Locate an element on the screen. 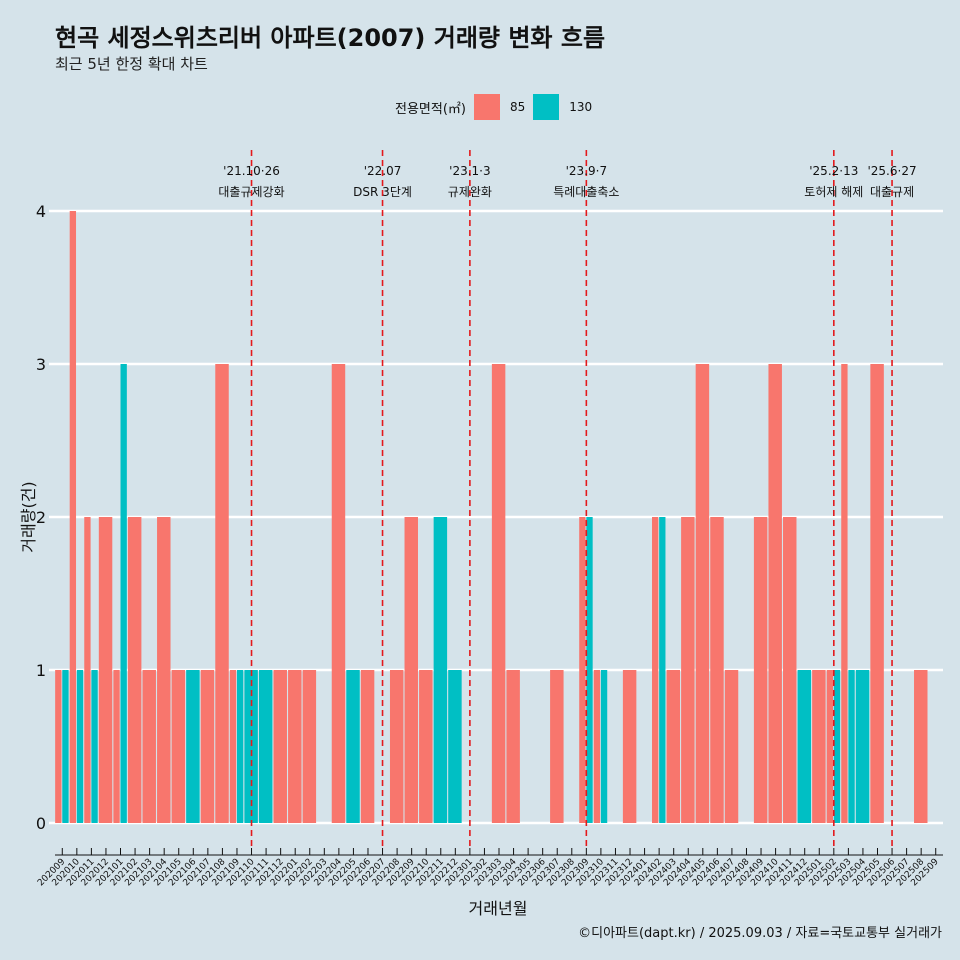 The width and height of the screenshot is (960, 960). legend: 전용면적(㎡) 85 130 is located at coordinates (497, 107).